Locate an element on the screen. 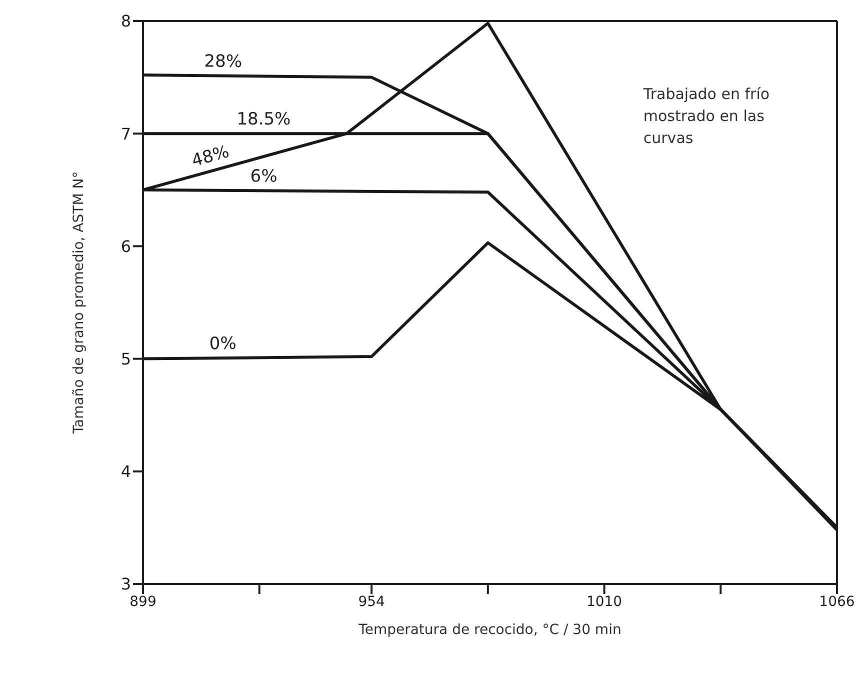 This screenshot has width=866, height=693. y-tick-label: 8 is located at coordinates (125, 21).